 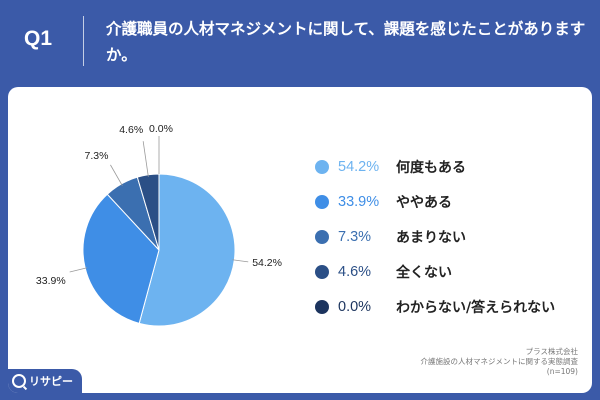 What do you see at coordinates (424, 203) in the screenshot?
I see `legend-label: ややある` at bounding box center [424, 203].